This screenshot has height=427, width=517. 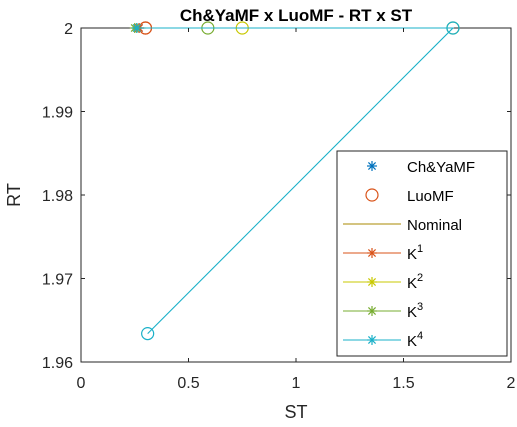 I want to click on y-tick-label: 1.98, so click(x=57, y=196).